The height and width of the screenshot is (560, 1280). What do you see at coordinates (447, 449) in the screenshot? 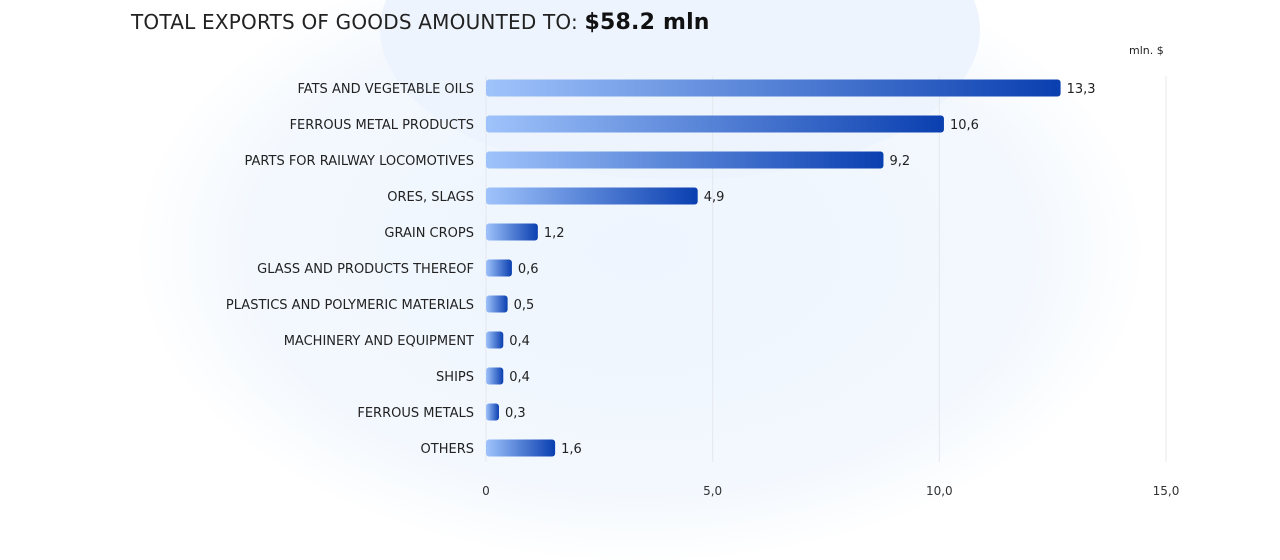
I see `category-label: OTHERS` at bounding box center [447, 449].